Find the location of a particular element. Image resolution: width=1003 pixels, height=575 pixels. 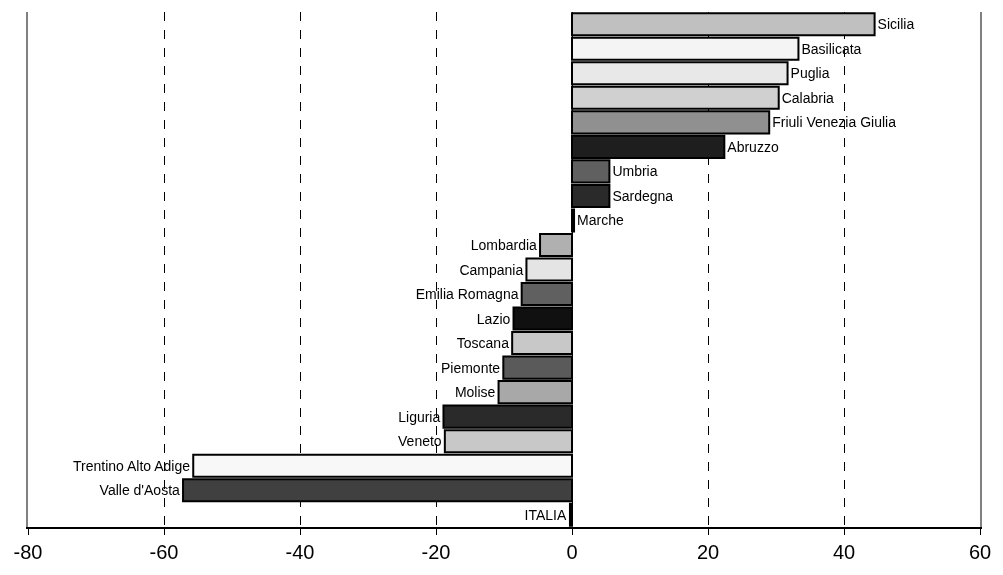

y-tick-label: Lazio is located at coordinates (493, 318).